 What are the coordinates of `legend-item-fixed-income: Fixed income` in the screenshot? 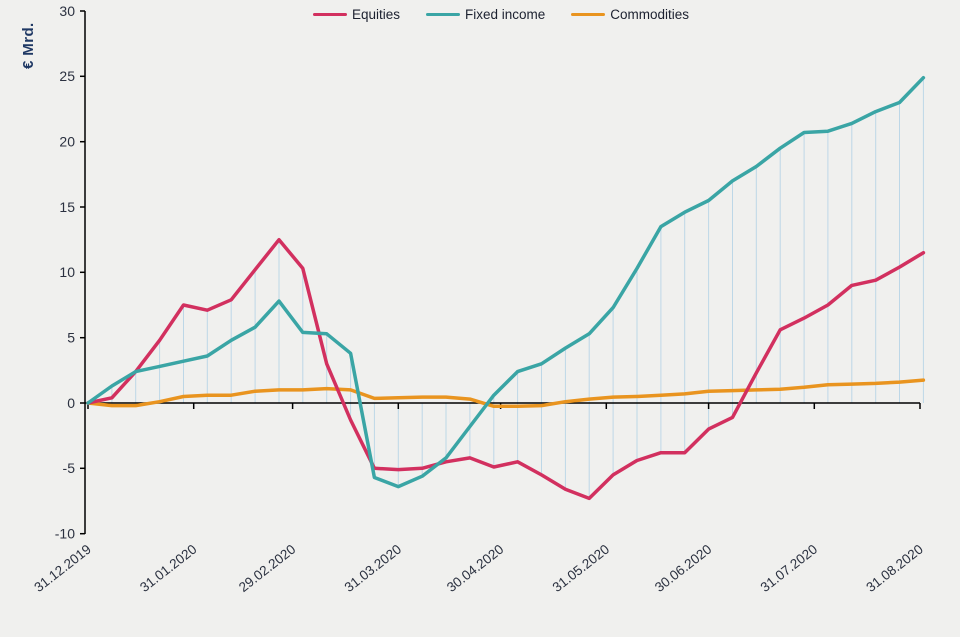 It's located at (485, 14).